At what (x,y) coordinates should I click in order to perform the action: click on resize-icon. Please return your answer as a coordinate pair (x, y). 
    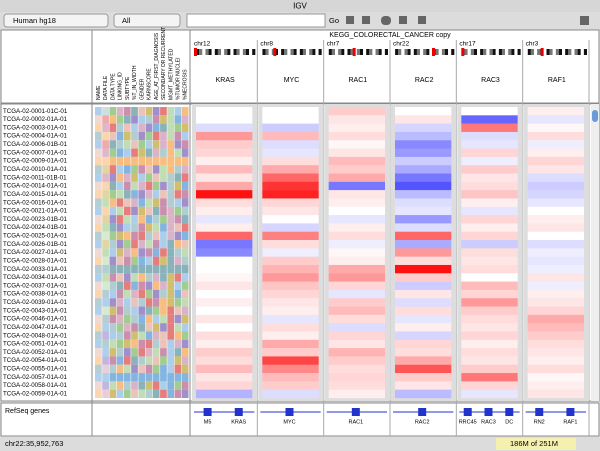
    Looking at the image, I should click on (403, 20).